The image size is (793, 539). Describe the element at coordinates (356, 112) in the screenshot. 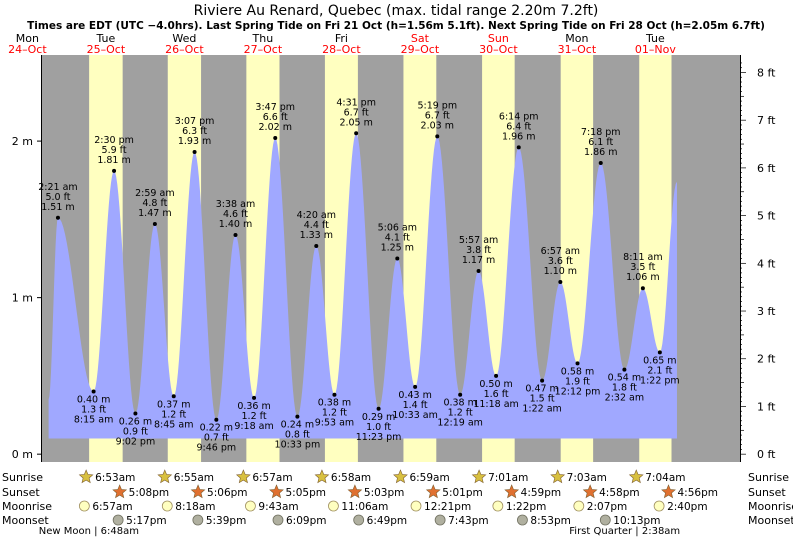

I see `tide-label-14-ft: 6.7 ft` at that location.